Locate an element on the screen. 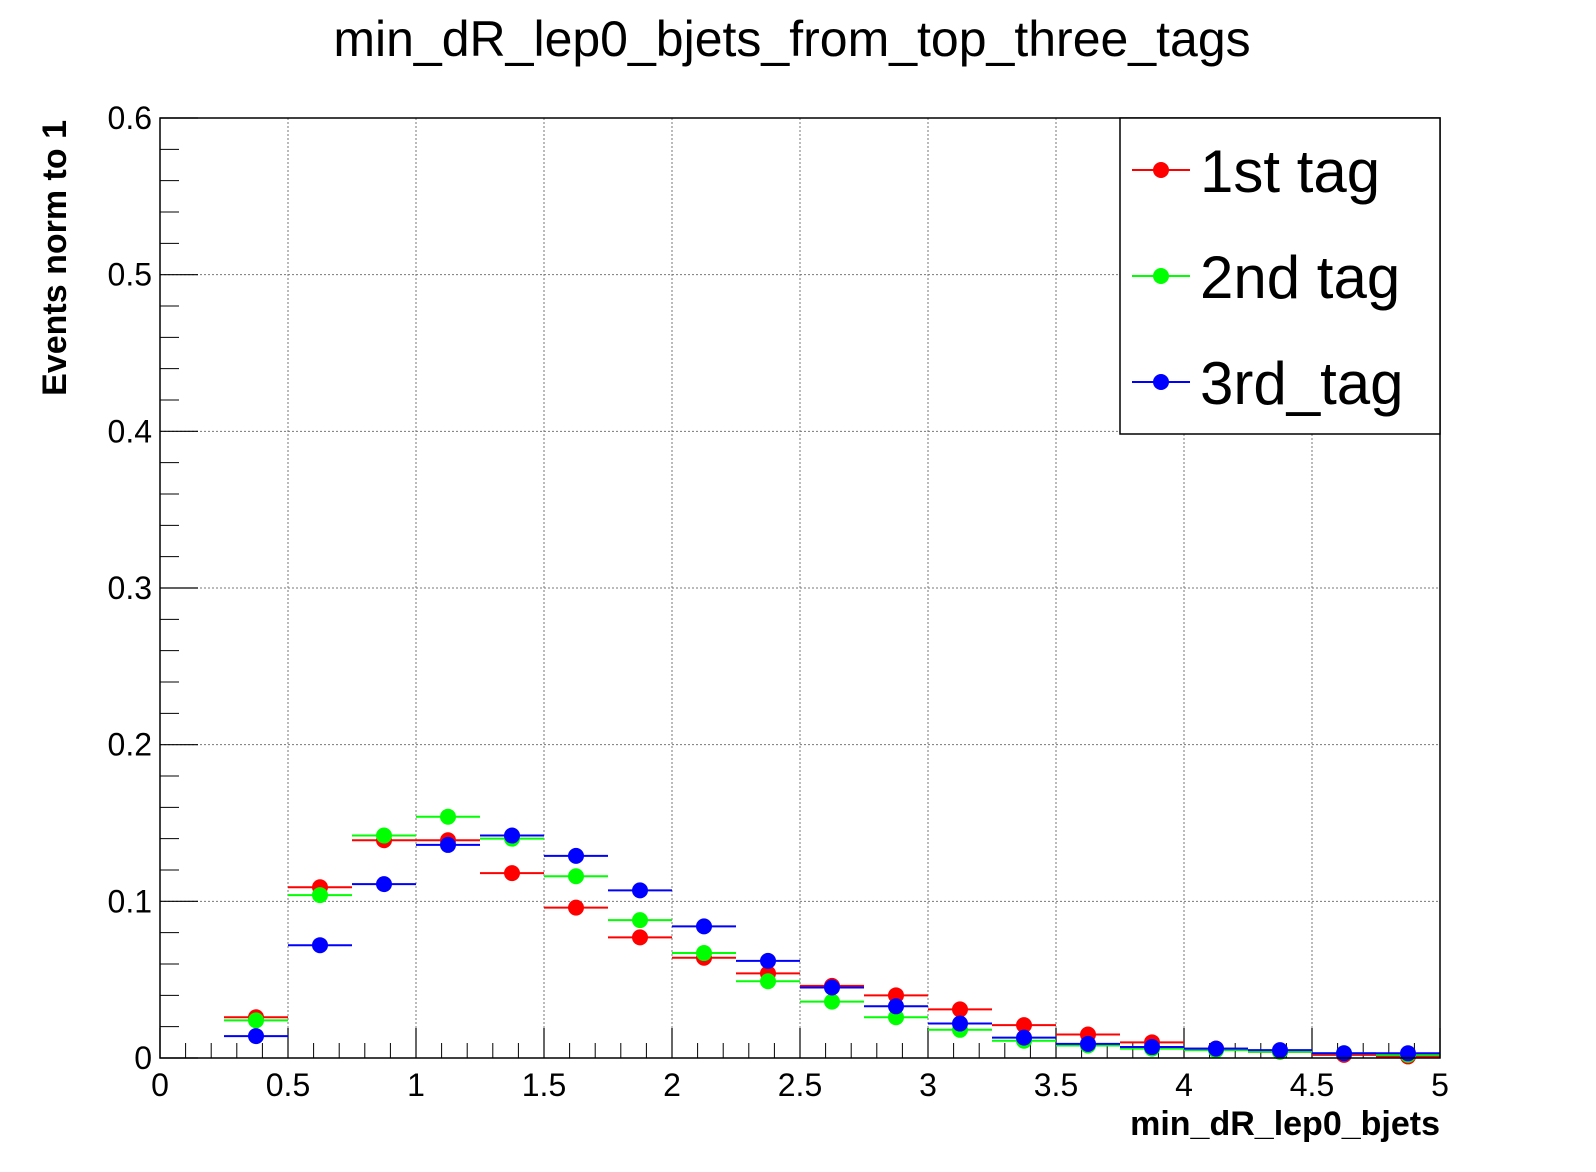 This screenshot has width=1596, height=1172. x-tick-label: 1 is located at coordinates (416, 1085).